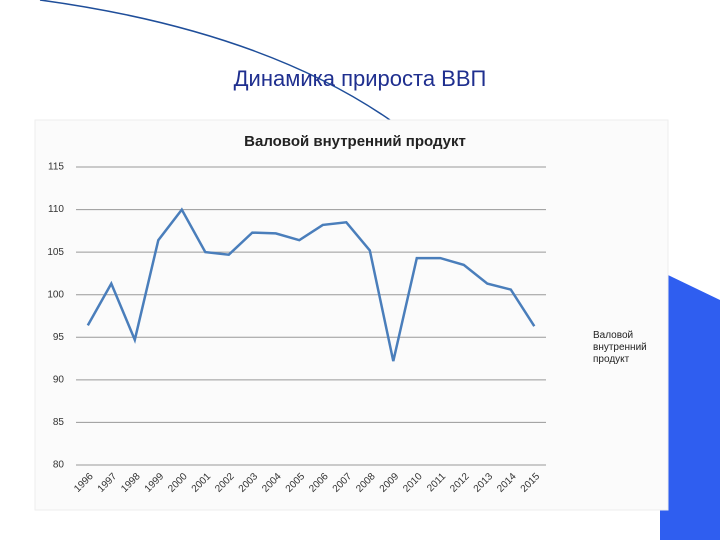 The height and width of the screenshot is (540, 720). What do you see at coordinates (55, 294) in the screenshot?
I see `y-tick-label: 100` at bounding box center [55, 294].